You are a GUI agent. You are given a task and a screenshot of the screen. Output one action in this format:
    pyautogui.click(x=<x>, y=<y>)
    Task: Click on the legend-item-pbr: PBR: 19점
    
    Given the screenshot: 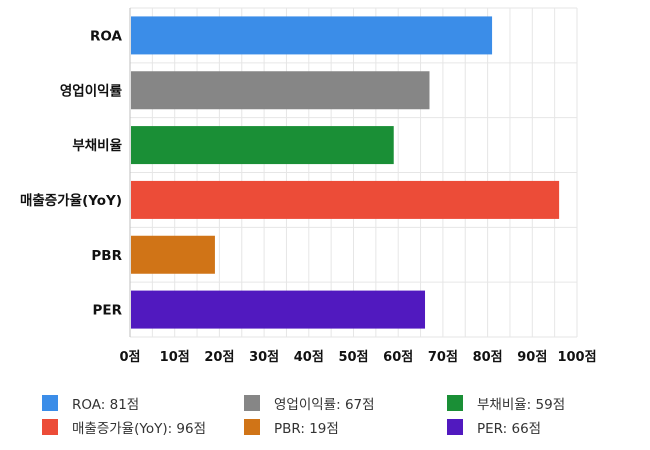 What is the action you would take?
    pyautogui.click(x=291, y=427)
    